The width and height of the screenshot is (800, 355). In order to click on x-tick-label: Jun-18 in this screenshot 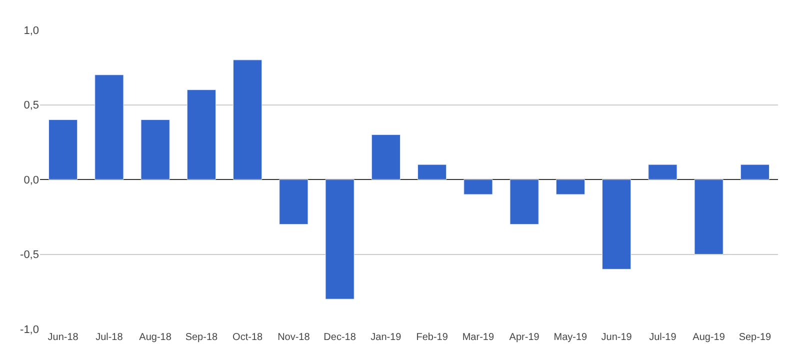, I will do `click(63, 337)`.